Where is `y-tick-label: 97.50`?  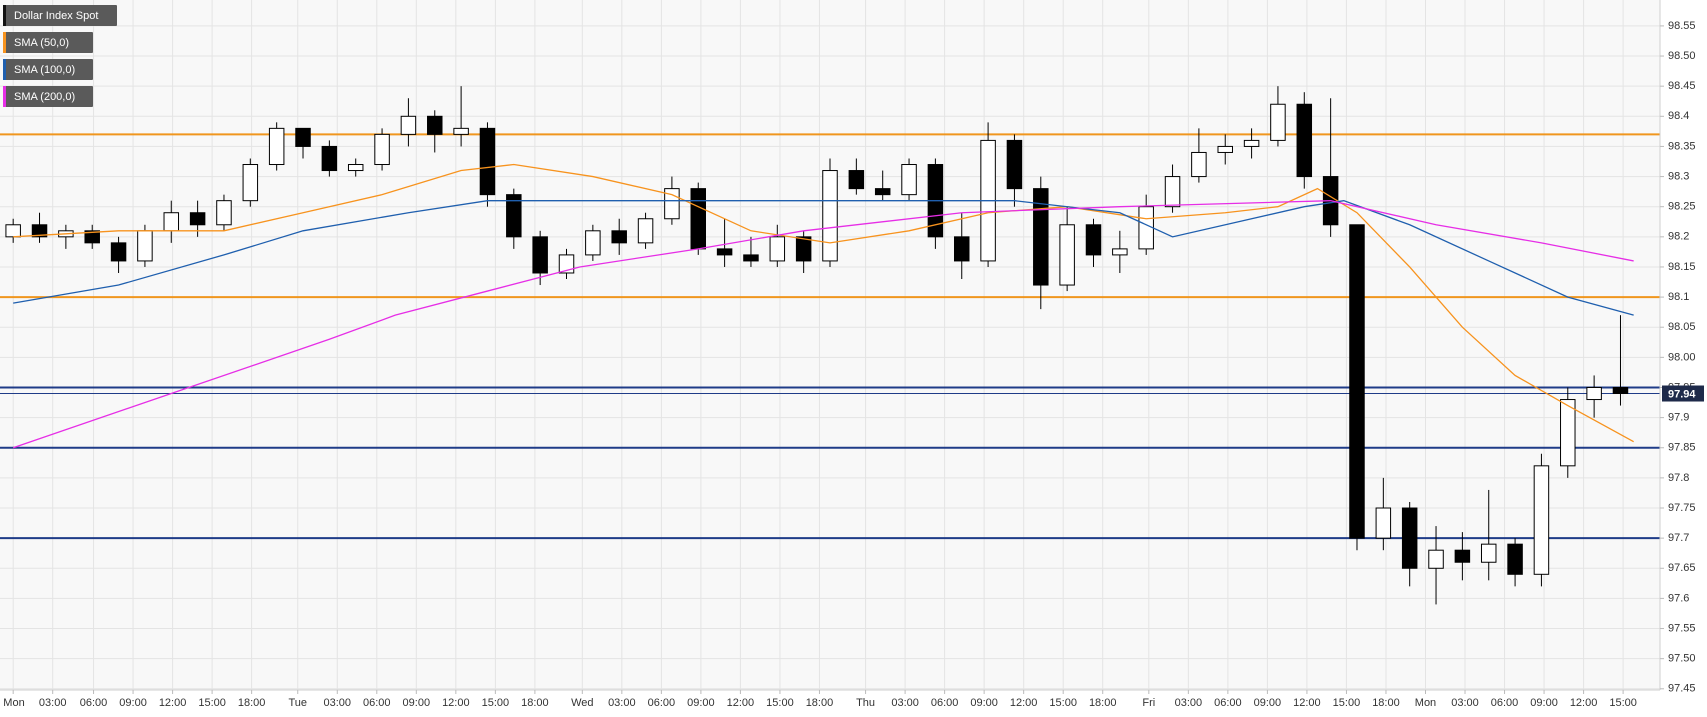
y-tick-label: 97.50 is located at coordinates (1682, 659).